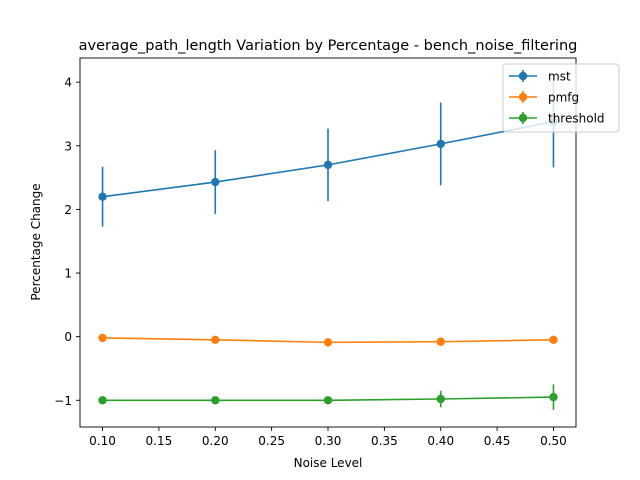  What do you see at coordinates (159, 441) in the screenshot?
I see `x-tick-label: 0.15` at bounding box center [159, 441].